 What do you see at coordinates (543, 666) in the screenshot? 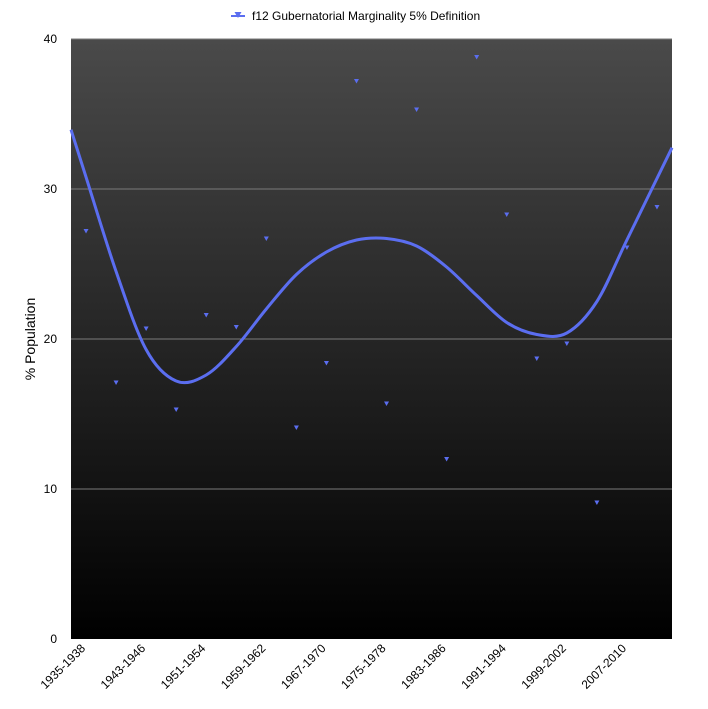
I see `x-tick-label: 1999-2002` at bounding box center [543, 666].